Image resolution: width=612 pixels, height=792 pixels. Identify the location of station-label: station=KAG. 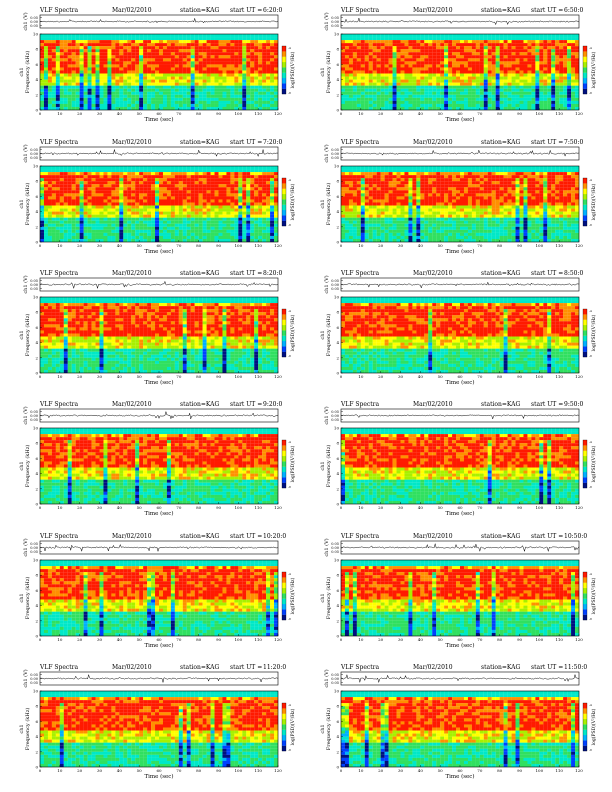
(199, 10).